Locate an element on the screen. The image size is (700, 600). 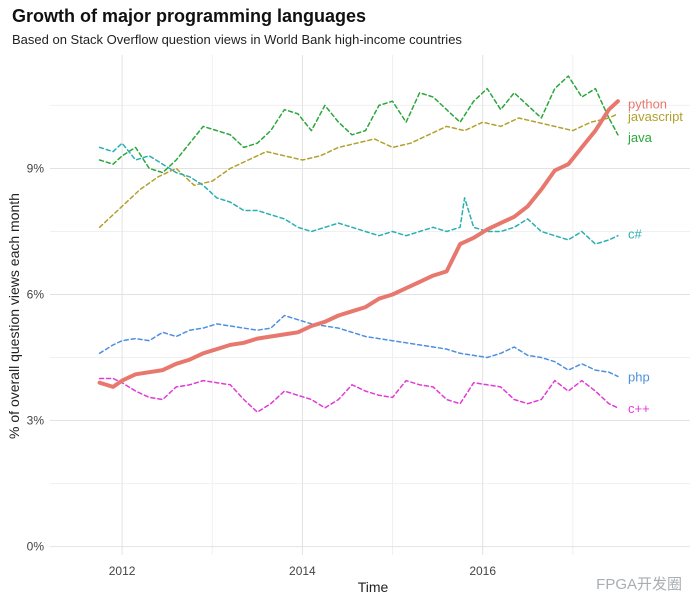
y-tick-label: 9% is located at coordinates (36, 168).